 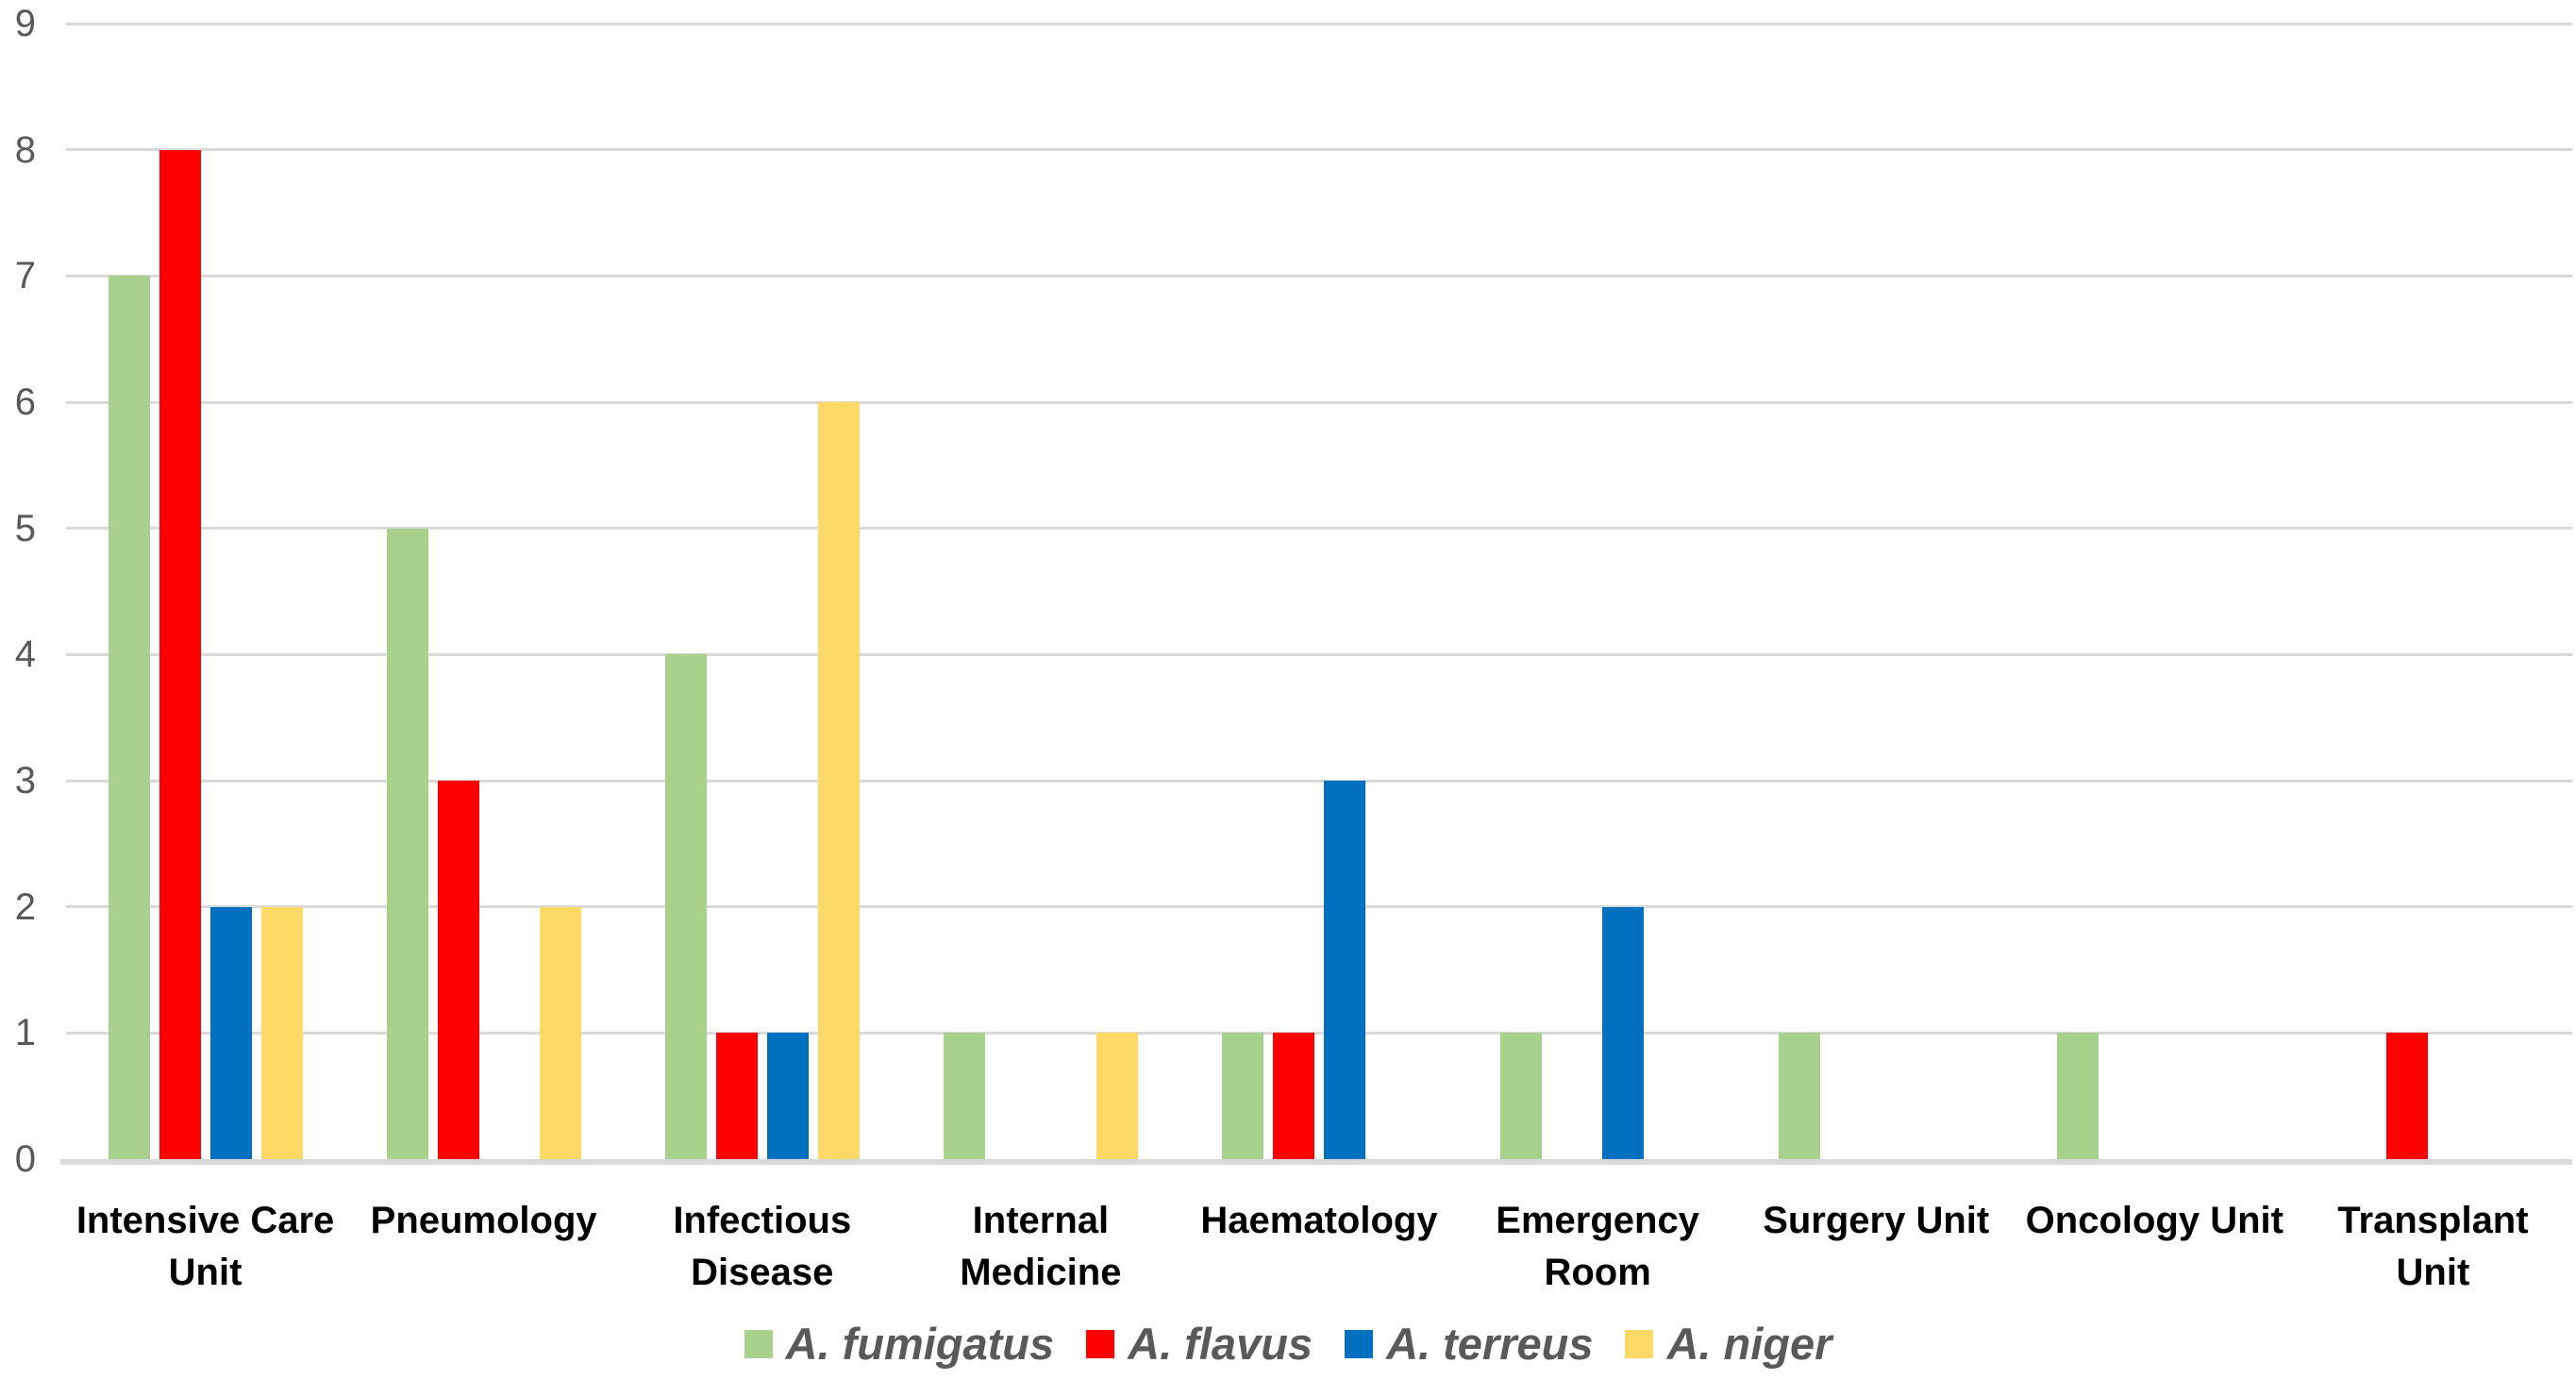 What do you see at coordinates (25, 906) in the screenshot?
I see `y-tick-label: 2` at bounding box center [25, 906].